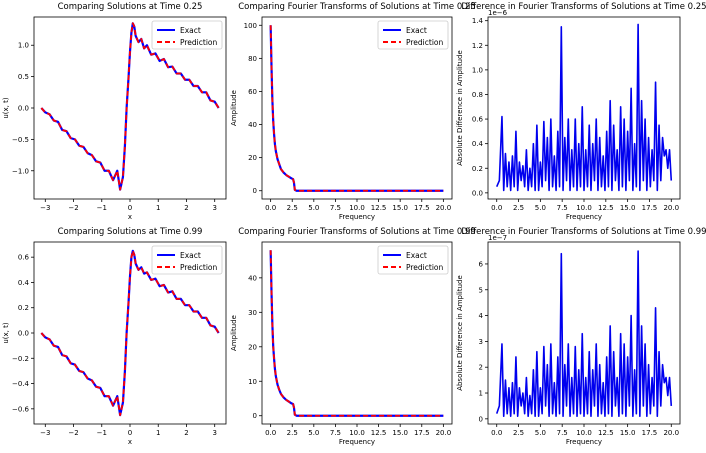  I want to click on series-line-difference, so click(584, 107).